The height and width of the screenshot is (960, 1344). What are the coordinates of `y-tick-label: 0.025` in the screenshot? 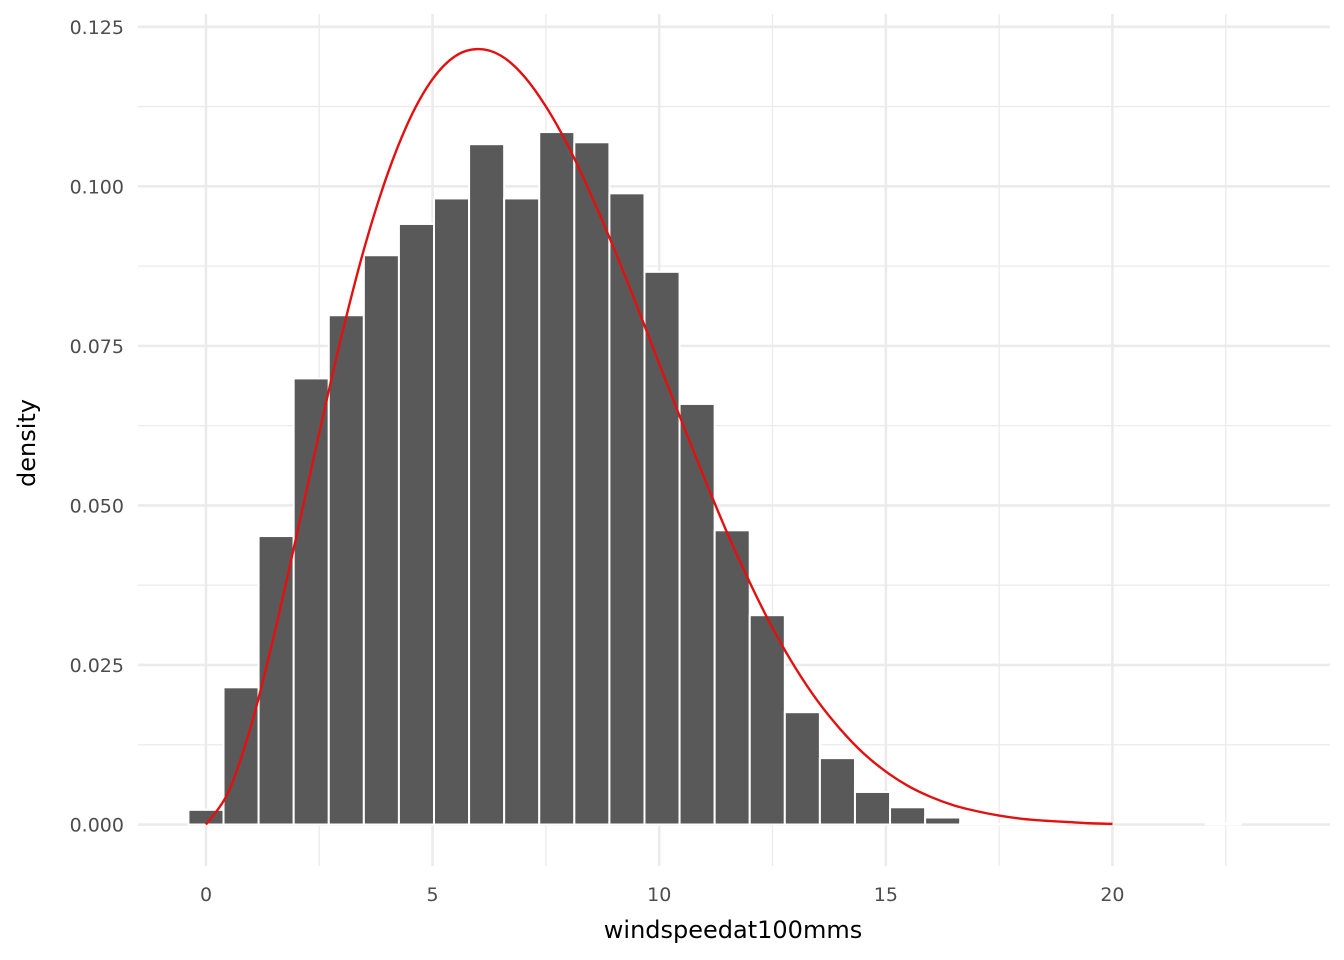 It's located at (97, 666).